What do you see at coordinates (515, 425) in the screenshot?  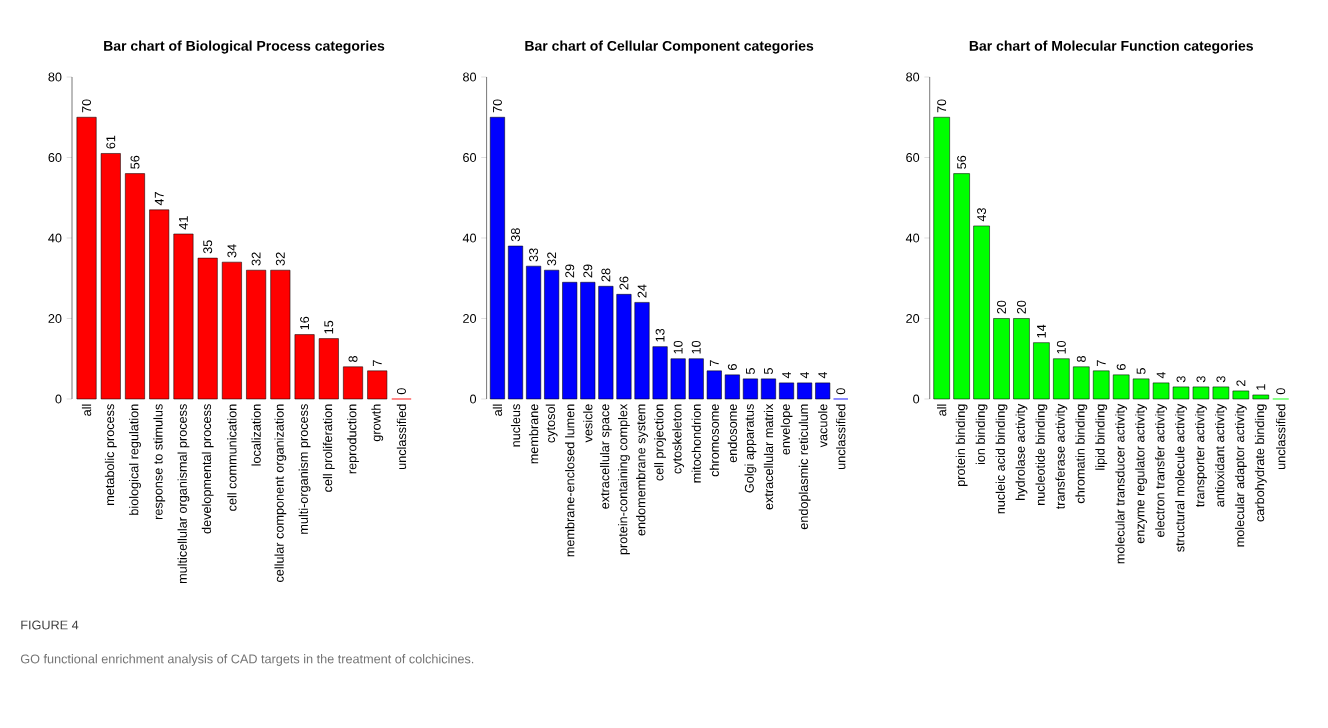 I see `x-tick-label: nucleus` at bounding box center [515, 425].